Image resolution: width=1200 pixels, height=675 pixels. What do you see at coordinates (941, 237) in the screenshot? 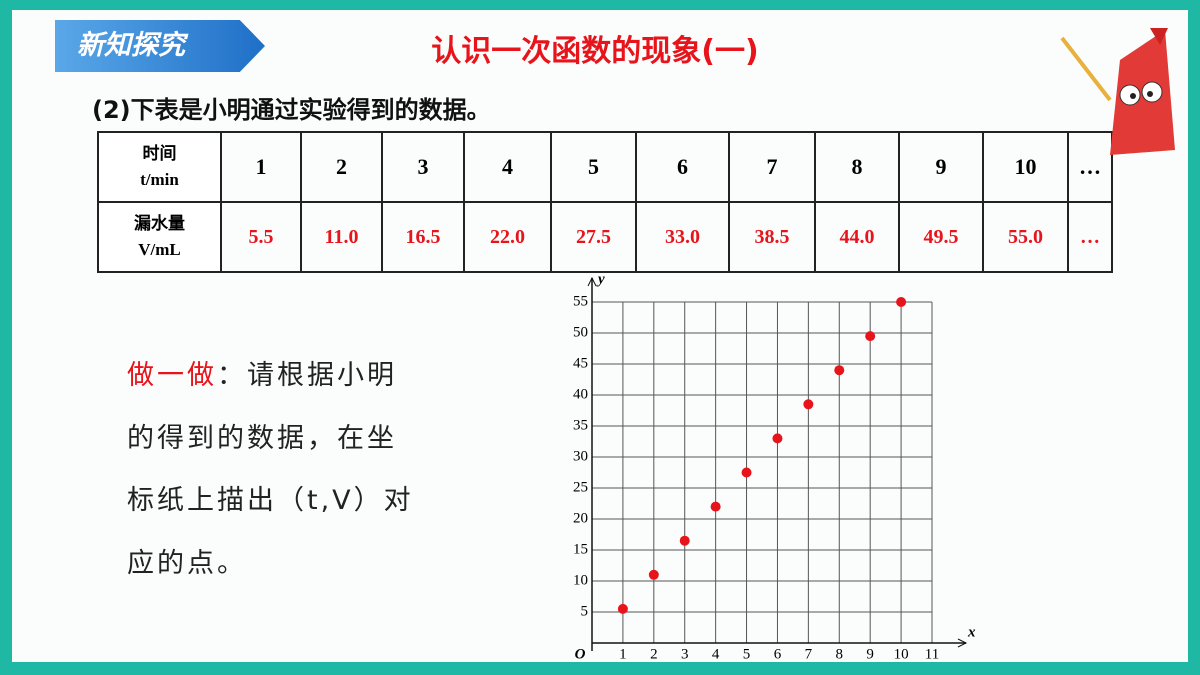
I see `table-cell: 49.5` at bounding box center [941, 237].